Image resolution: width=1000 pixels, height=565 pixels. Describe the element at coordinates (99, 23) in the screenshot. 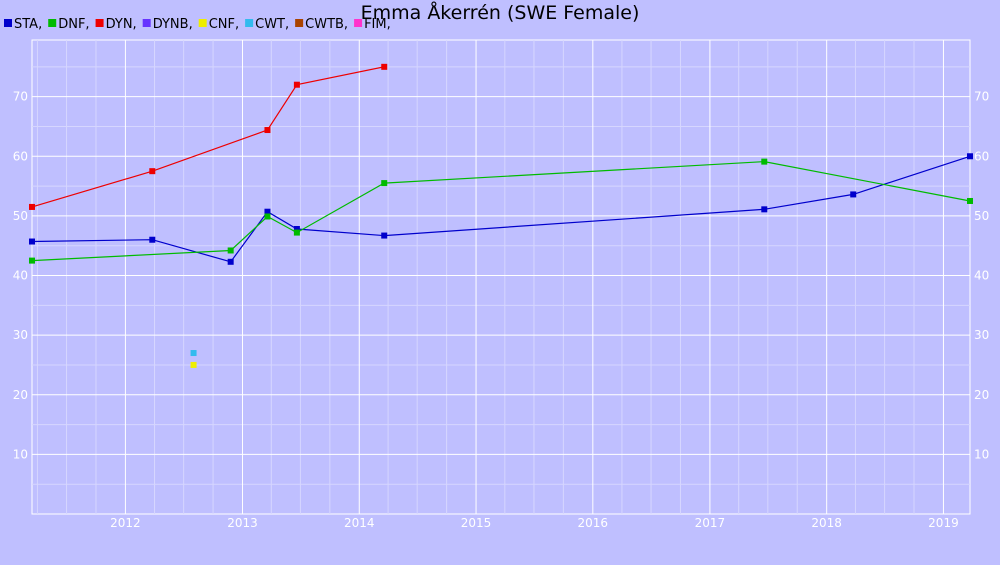

I see `legend-swatch-dyn` at that location.